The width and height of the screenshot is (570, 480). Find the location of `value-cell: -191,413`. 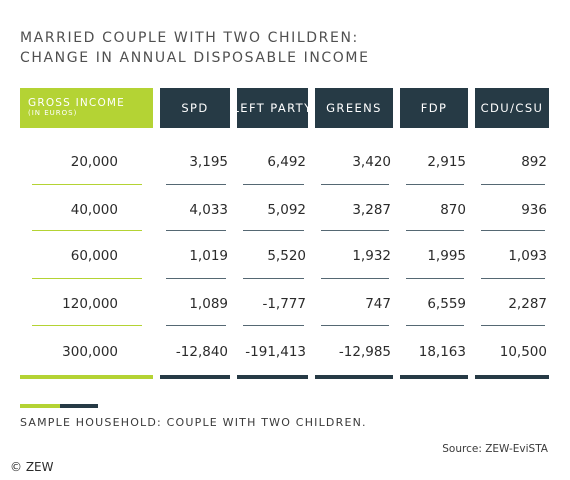

value-cell: -191,413 is located at coordinates (275, 352).